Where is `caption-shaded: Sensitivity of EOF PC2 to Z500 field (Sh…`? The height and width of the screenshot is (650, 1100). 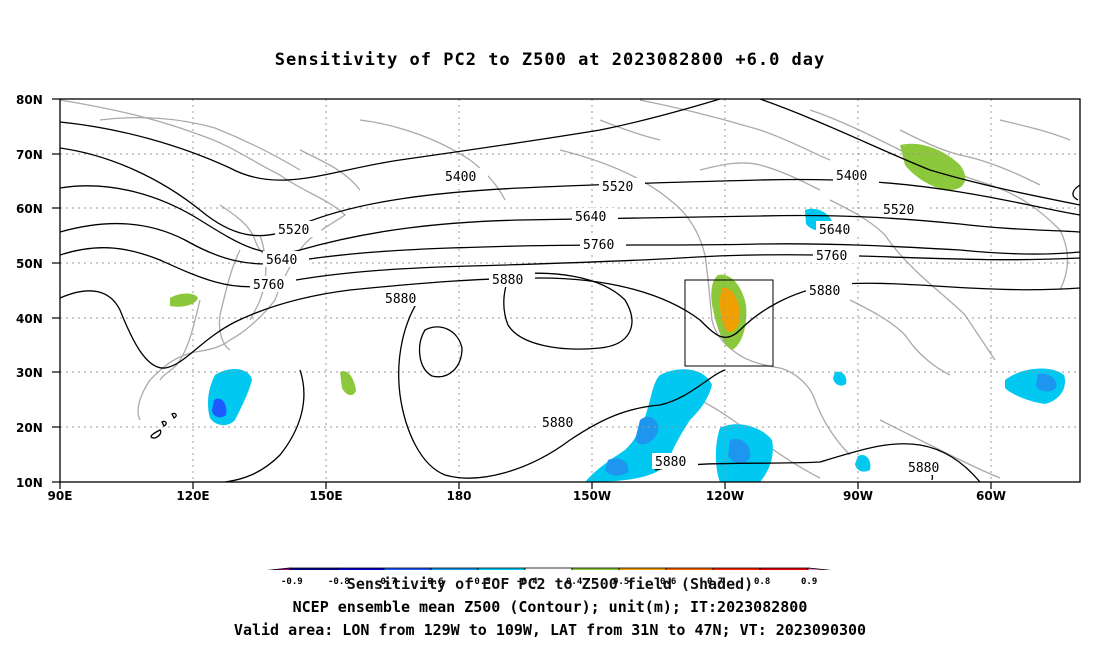 caption-shaded: Sensitivity of EOF PC2 to Z500 field (Sh… is located at coordinates (550, 584).